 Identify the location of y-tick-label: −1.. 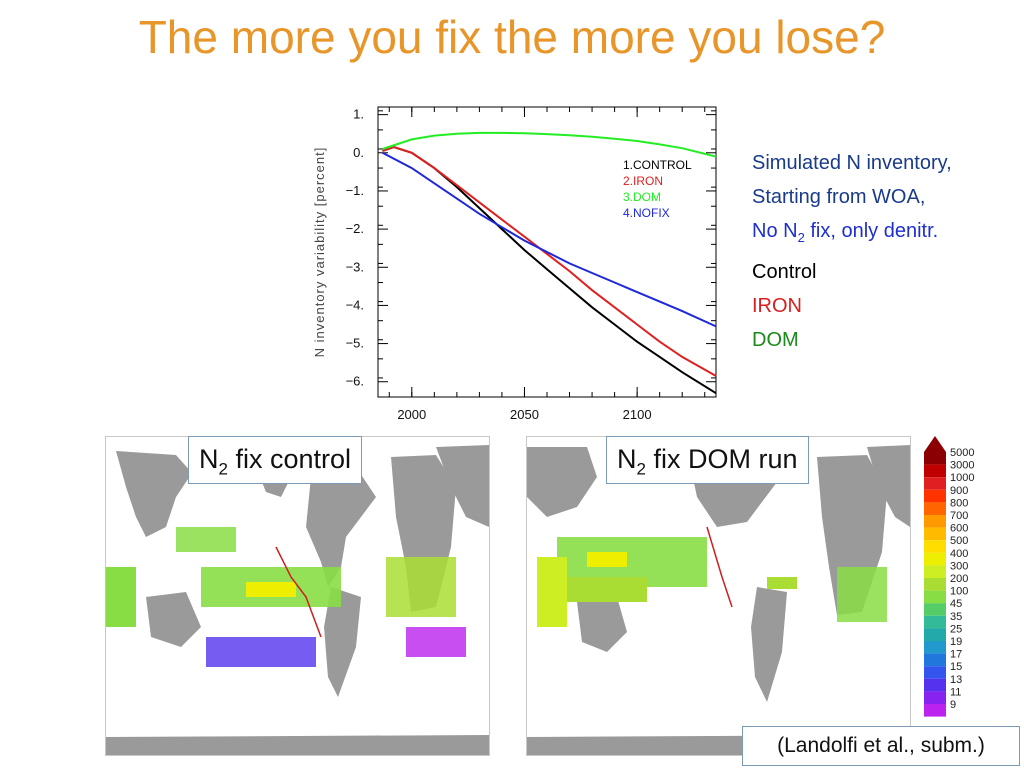
(355, 190).